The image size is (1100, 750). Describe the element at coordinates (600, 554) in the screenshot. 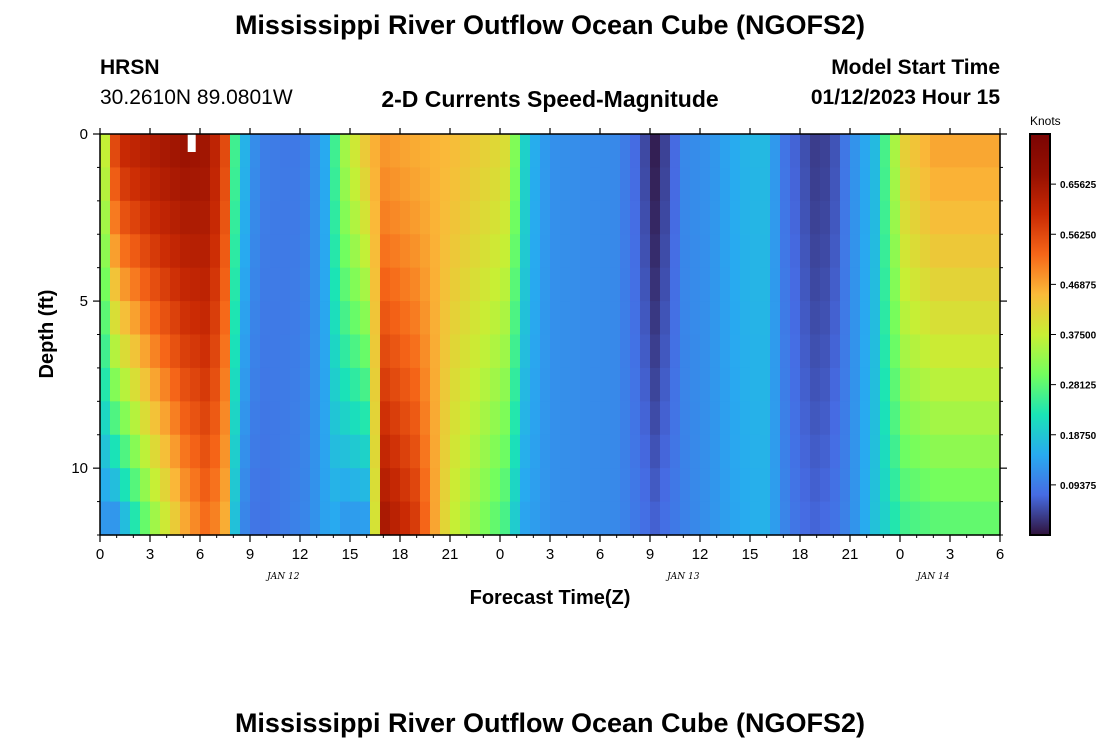

I see `x-tick-label: 6` at that location.